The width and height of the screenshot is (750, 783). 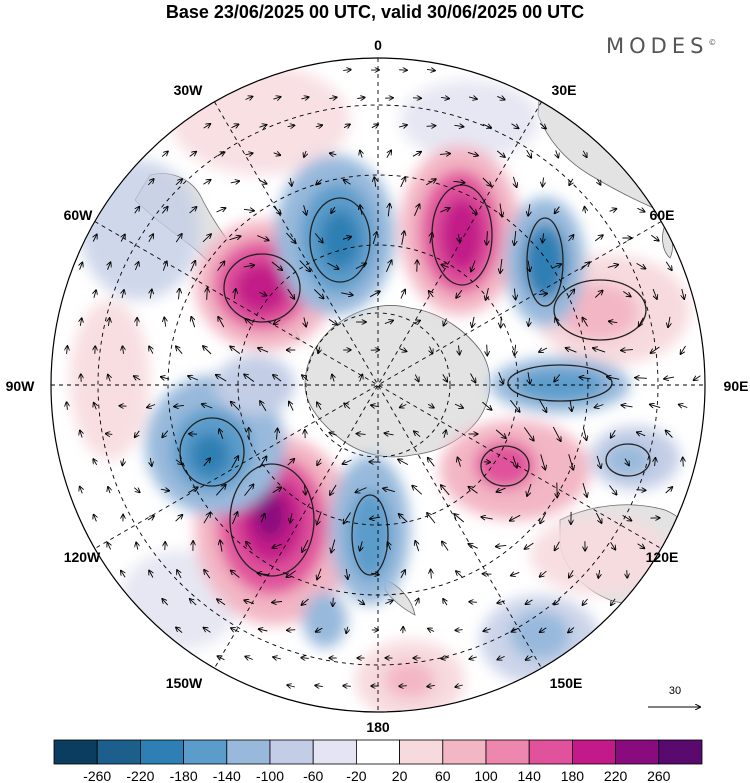 What do you see at coordinates (564, 90) in the screenshot?
I see `lon-label-30e: 30E` at bounding box center [564, 90].